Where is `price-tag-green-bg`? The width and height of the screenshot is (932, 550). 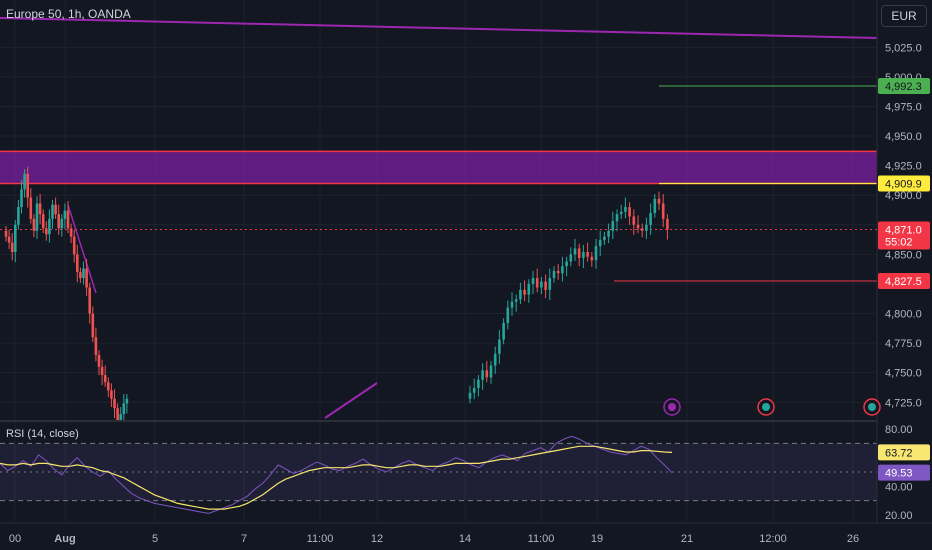 price-tag-green-bg is located at coordinates (904, 86).